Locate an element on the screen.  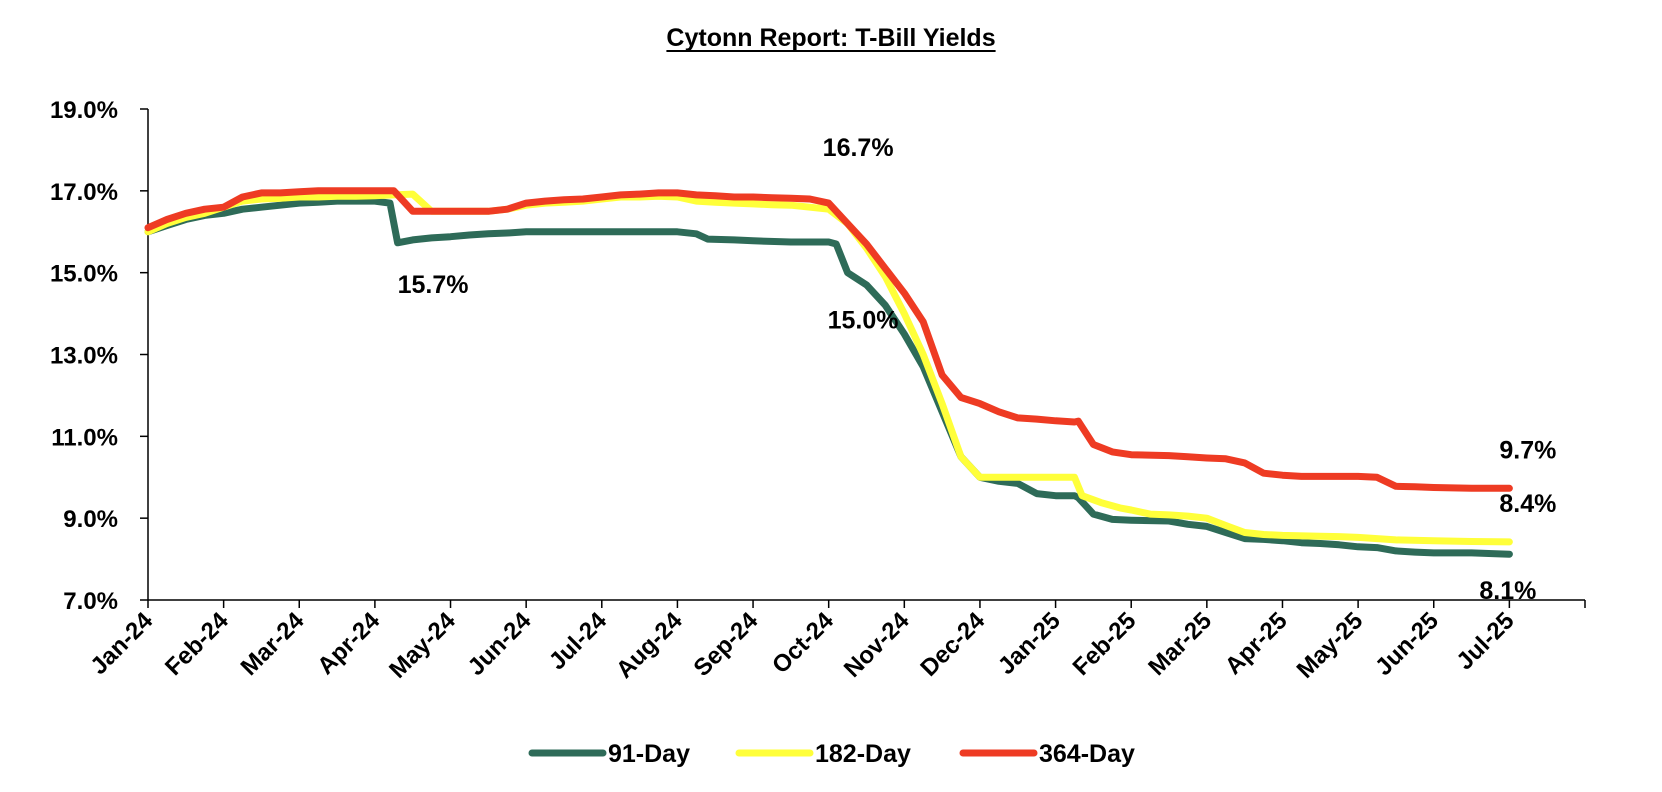
x-tick-label: Nov-24 is located at coordinates (877, 645).